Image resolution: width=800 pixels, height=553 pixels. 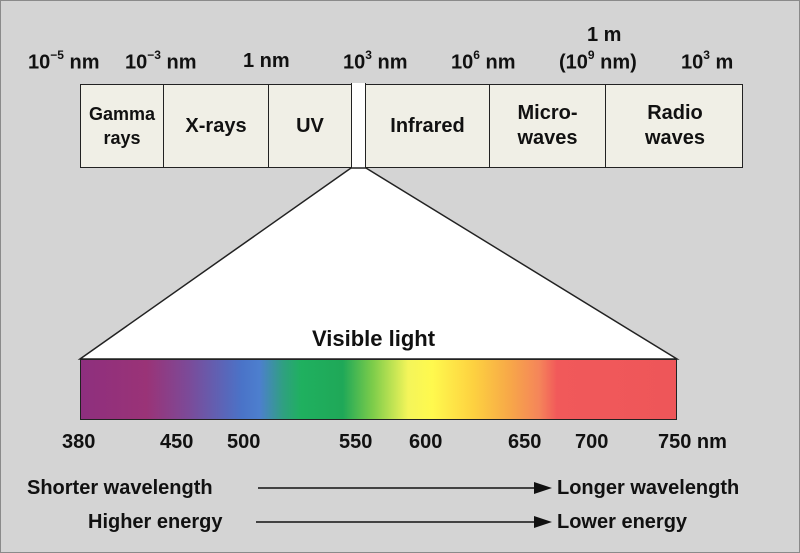 I want to click on scale-label-1e-3nm: 10−3 nm, so click(x=161, y=61).